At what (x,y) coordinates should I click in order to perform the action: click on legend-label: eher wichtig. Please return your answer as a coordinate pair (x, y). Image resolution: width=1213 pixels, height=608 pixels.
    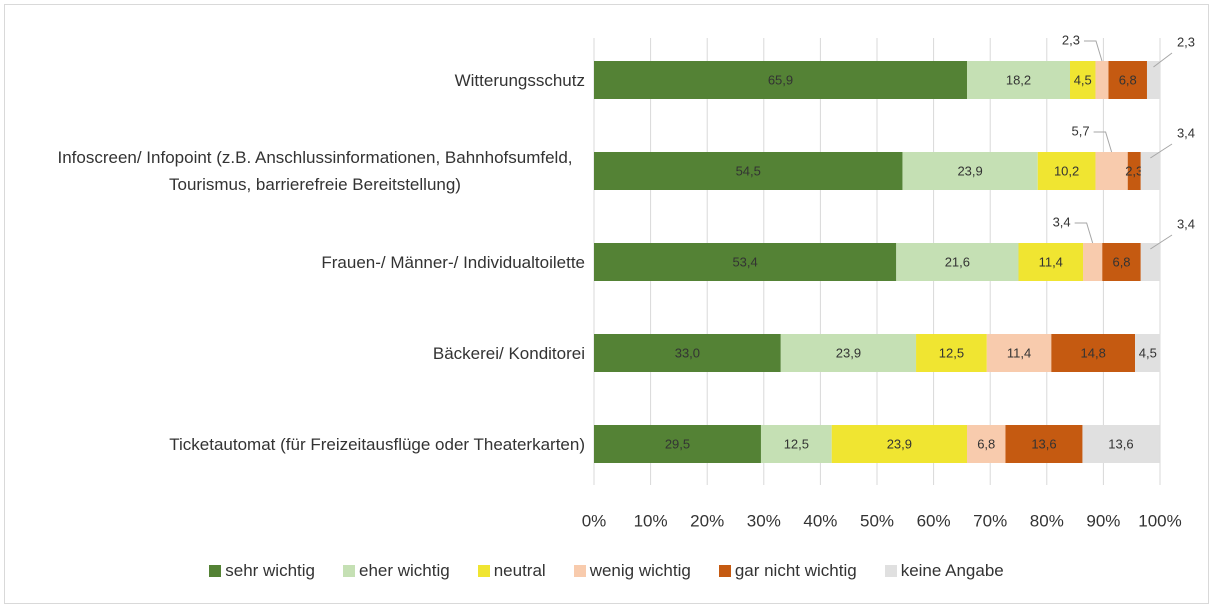
    Looking at the image, I should click on (404, 570).